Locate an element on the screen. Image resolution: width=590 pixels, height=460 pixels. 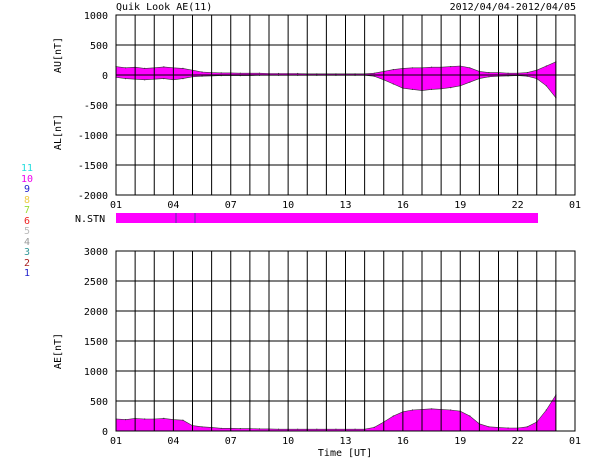
y-tick-label: 500 is located at coordinates (99, 402).